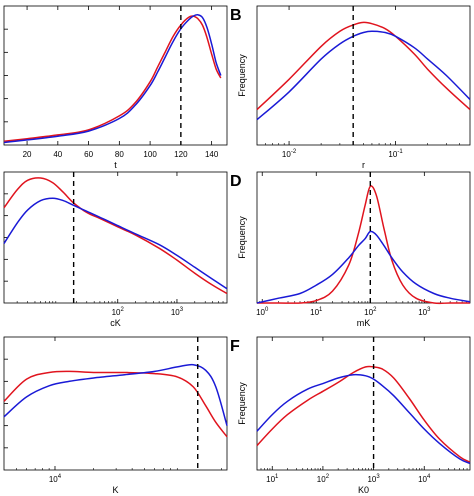  I want to click on x-axis-label: mK, so click(364, 323).